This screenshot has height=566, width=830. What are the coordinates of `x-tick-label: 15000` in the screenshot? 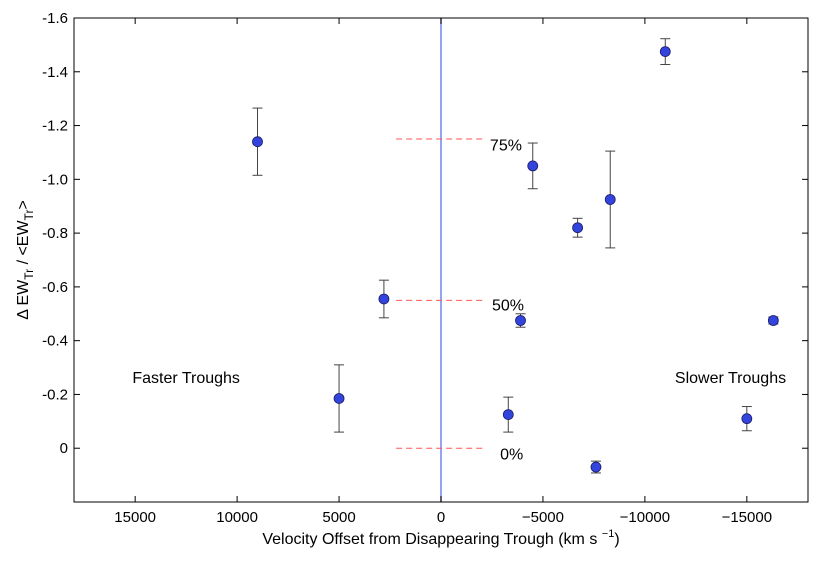 It's located at (135, 517).